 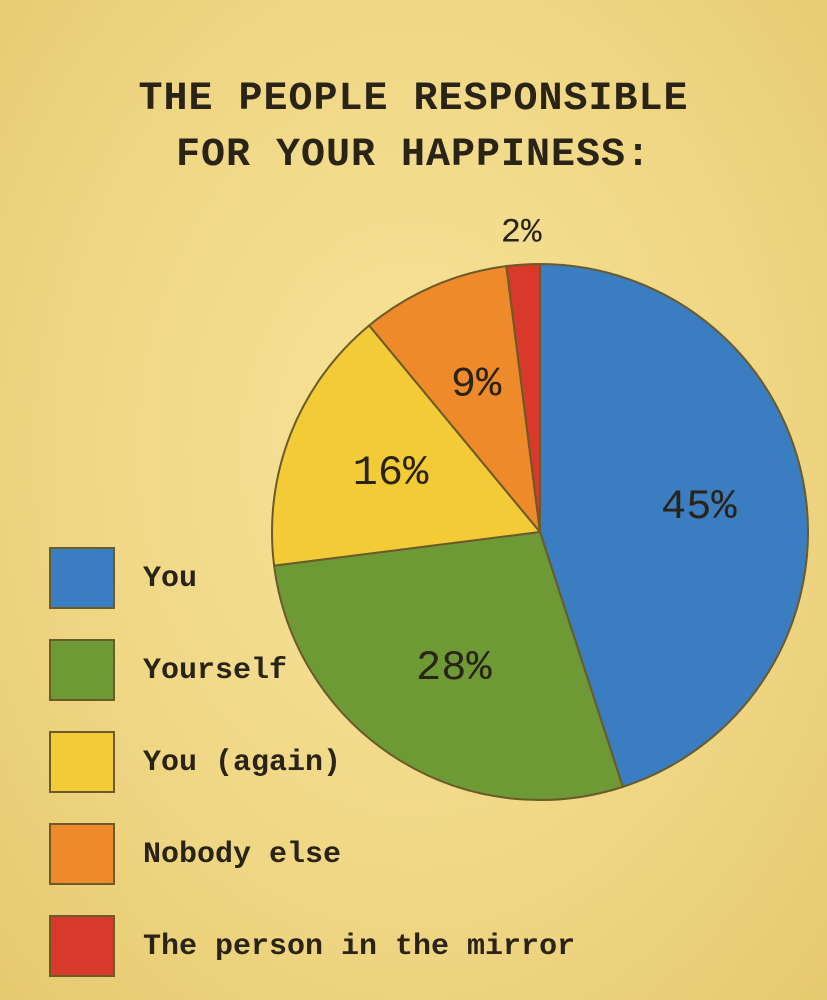 I want to click on legend-label: Nobody else, so click(x=242, y=855).